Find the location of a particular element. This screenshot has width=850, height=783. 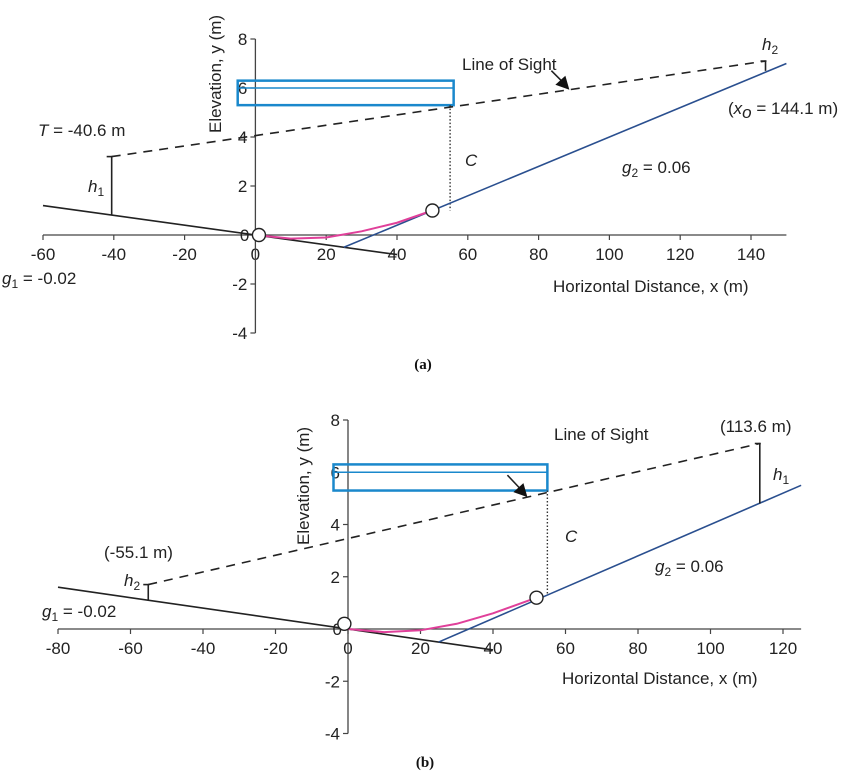

annot-right-x-b: (113.6 m) is located at coordinates (756, 426).